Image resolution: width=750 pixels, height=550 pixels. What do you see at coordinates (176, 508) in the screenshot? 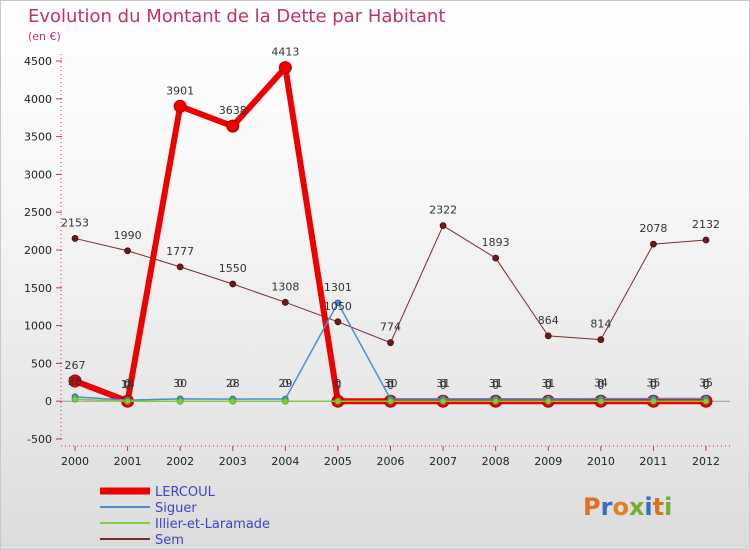
I see `legend-label-siguer: Siguer` at bounding box center [176, 508].